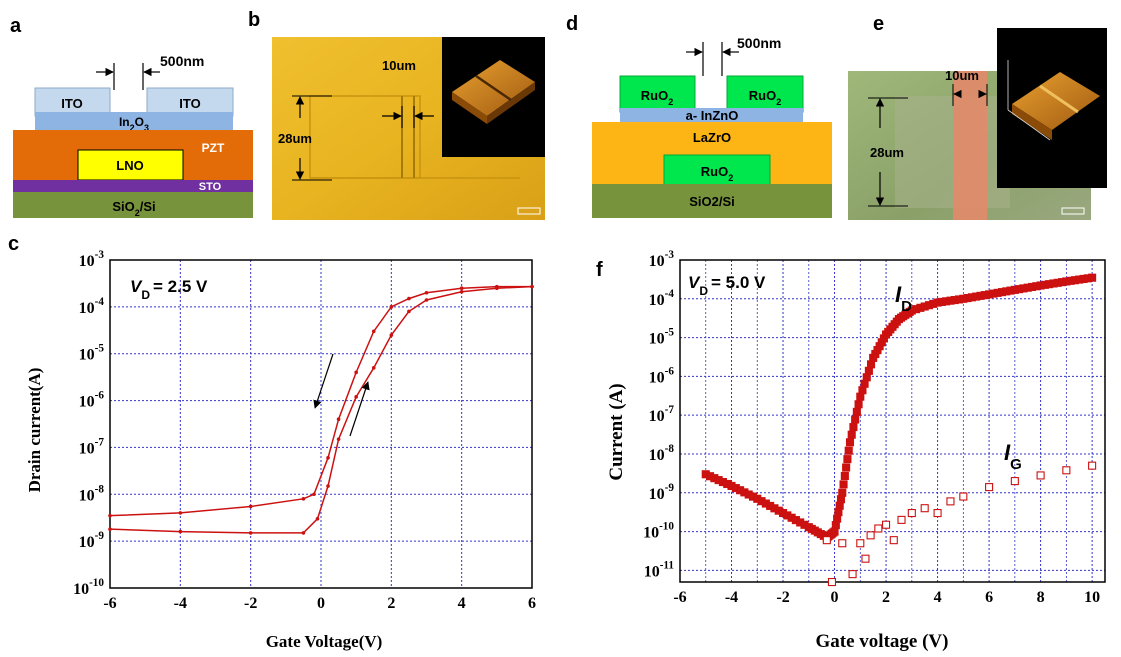  I want to click on y-tick-label: 10⁻⁵, so click(662, 337).